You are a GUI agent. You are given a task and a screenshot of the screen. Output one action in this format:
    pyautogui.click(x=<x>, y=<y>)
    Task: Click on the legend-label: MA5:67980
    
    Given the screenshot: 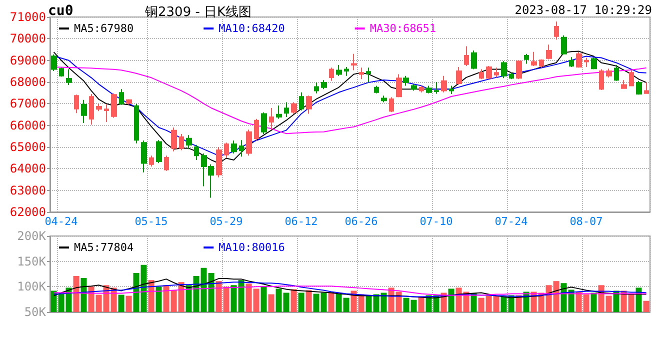 What is the action you would take?
    pyautogui.click(x=104, y=28)
    